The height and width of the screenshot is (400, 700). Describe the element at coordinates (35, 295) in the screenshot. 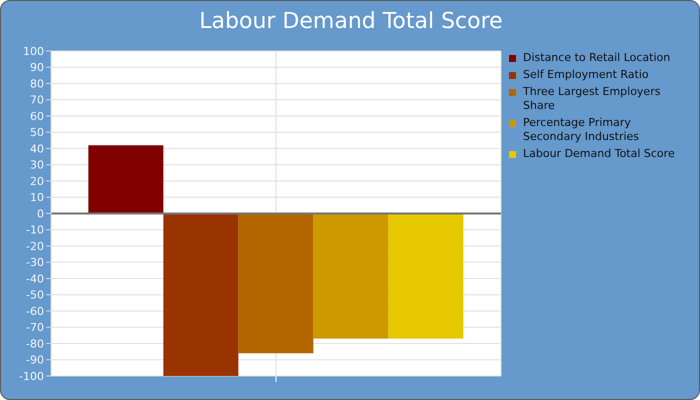

I see `y-tick-label: -50` at that location.